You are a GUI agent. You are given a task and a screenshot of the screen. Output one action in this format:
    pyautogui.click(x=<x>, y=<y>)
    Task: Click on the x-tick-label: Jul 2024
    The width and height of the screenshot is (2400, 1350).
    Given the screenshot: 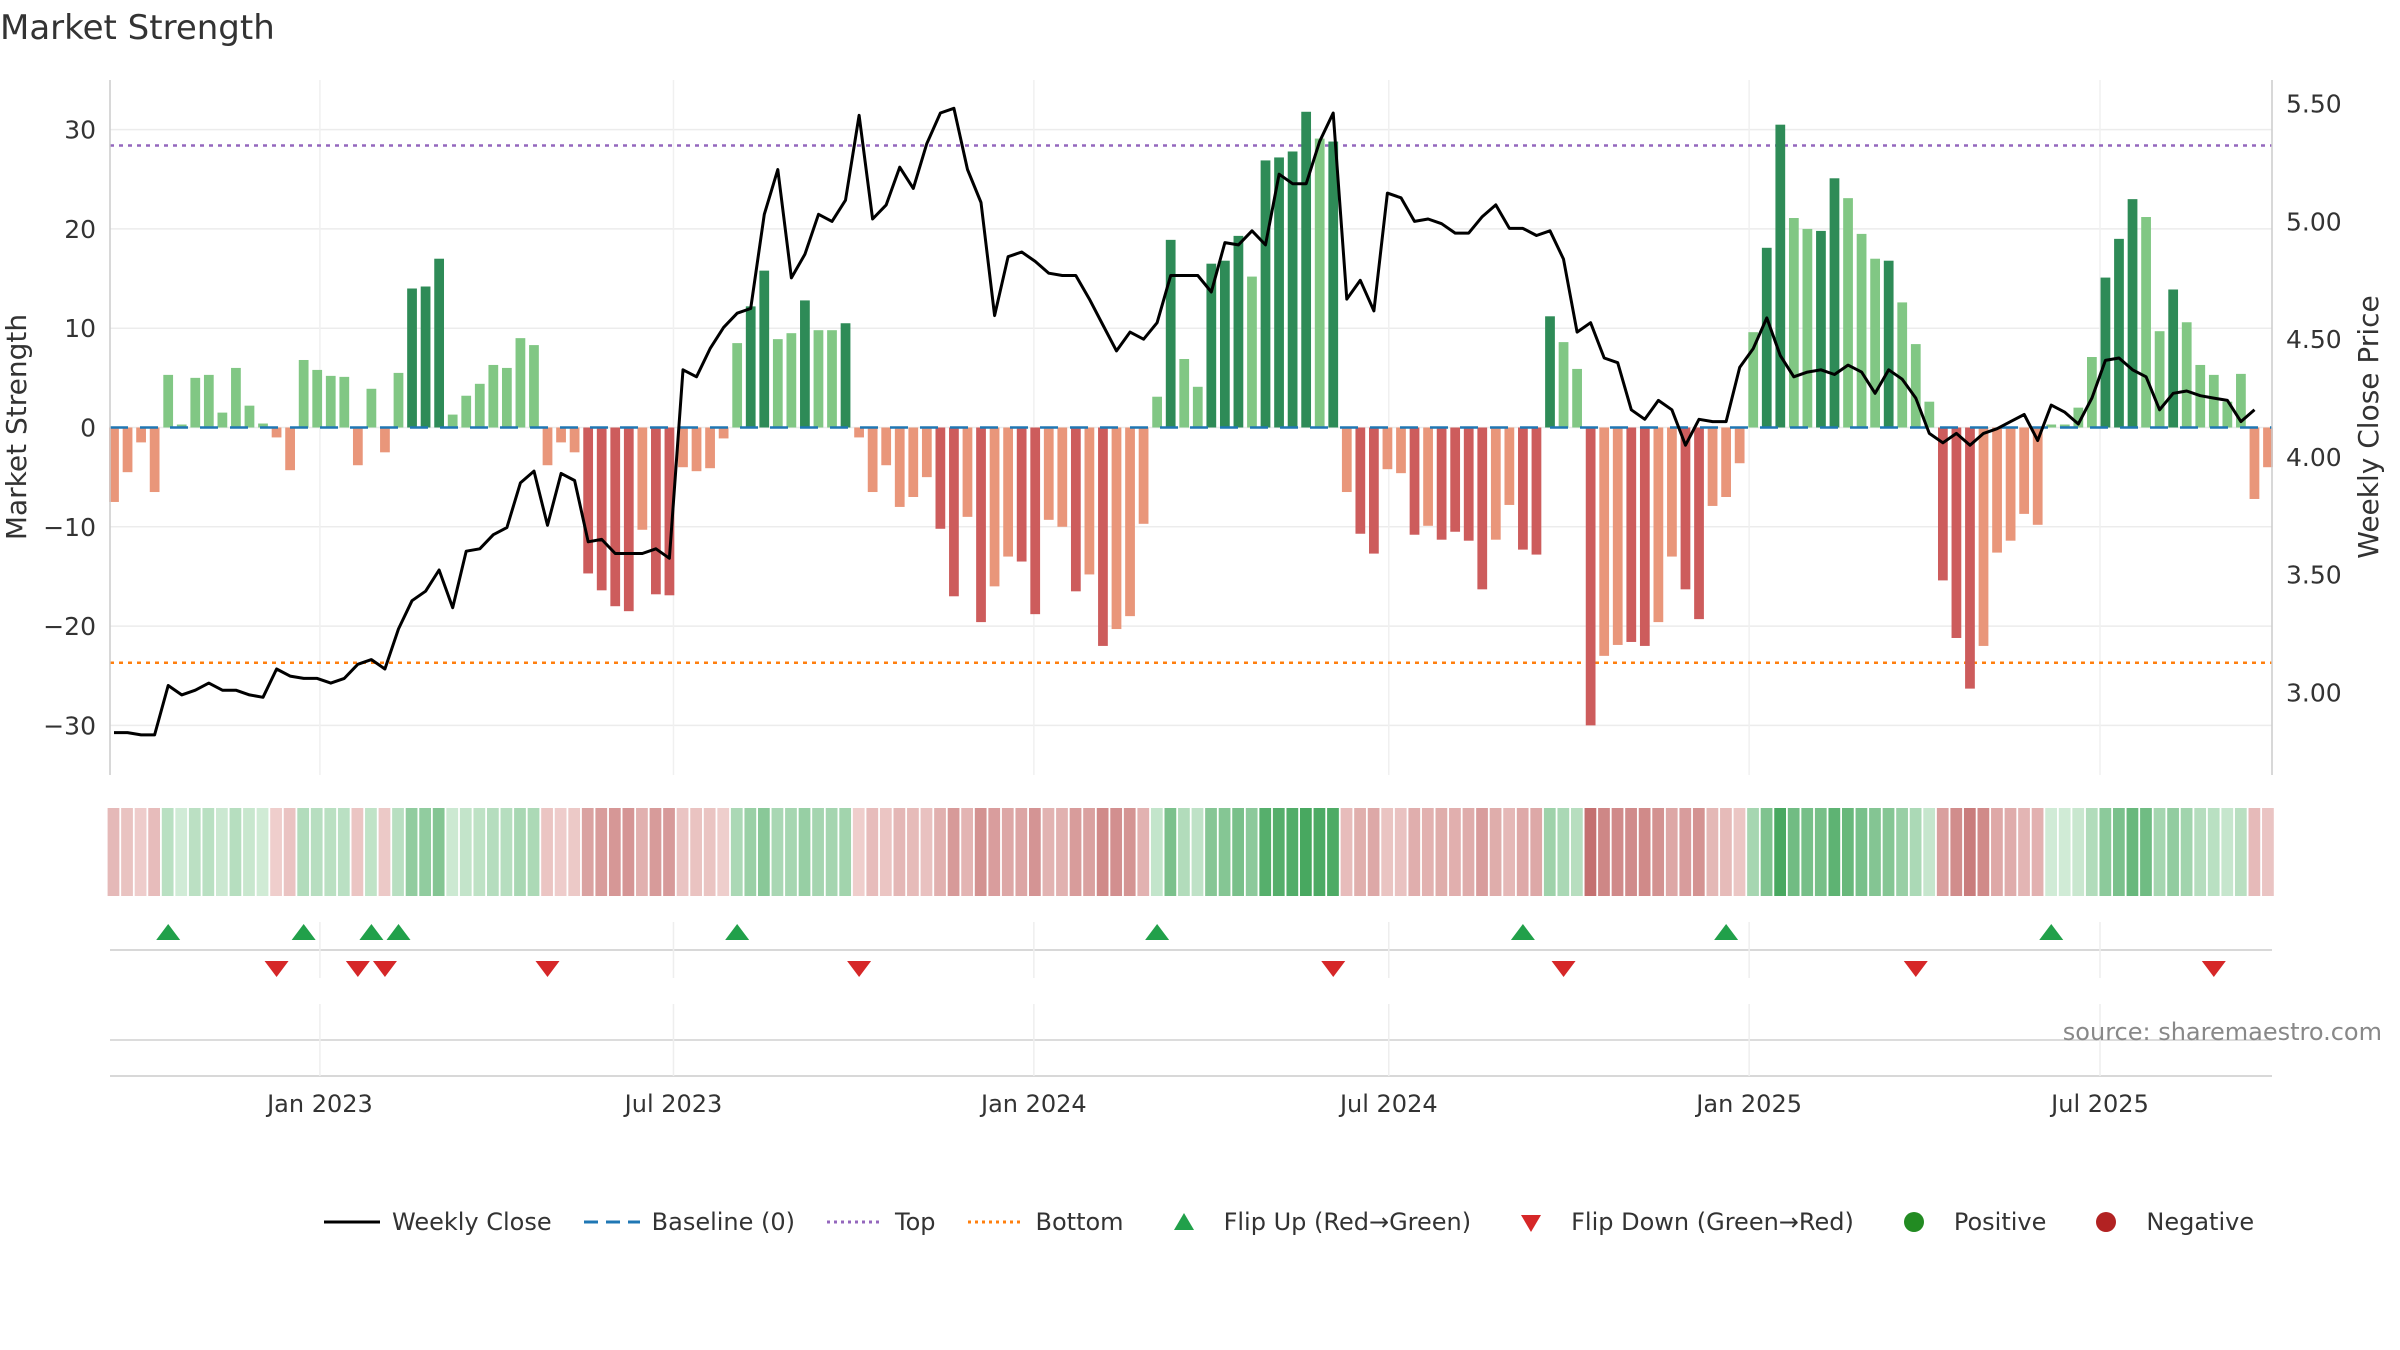 What is the action you would take?
    pyautogui.click(x=1388, y=1104)
    